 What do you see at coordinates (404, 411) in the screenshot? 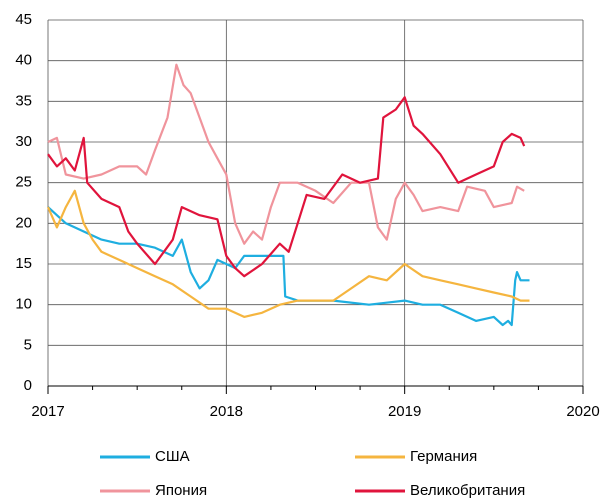
I see `x-tick-label: 2019` at bounding box center [404, 411].